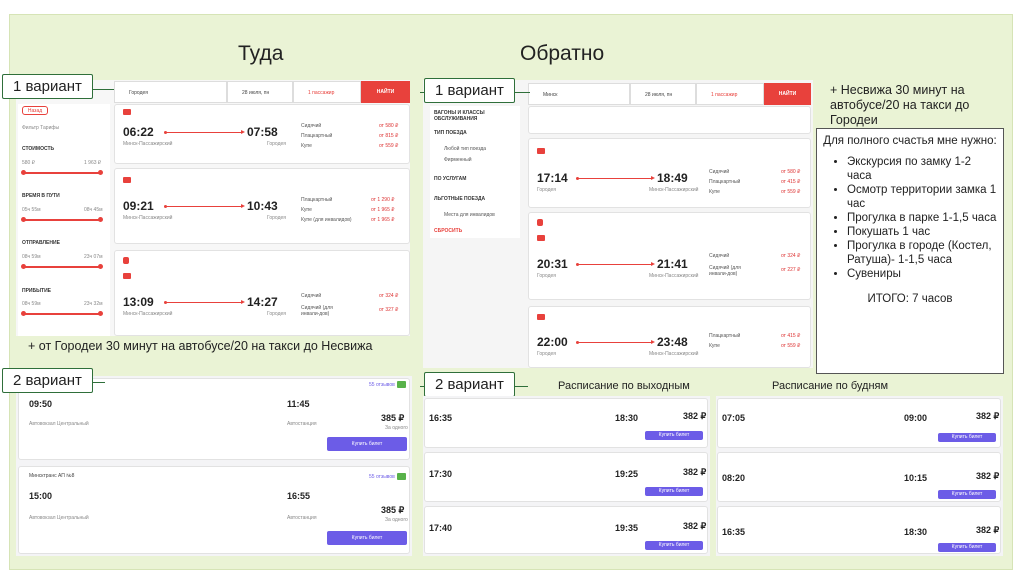 The image size is (1024, 574). I want to click on filter-branded: Фирменный, so click(458, 160).